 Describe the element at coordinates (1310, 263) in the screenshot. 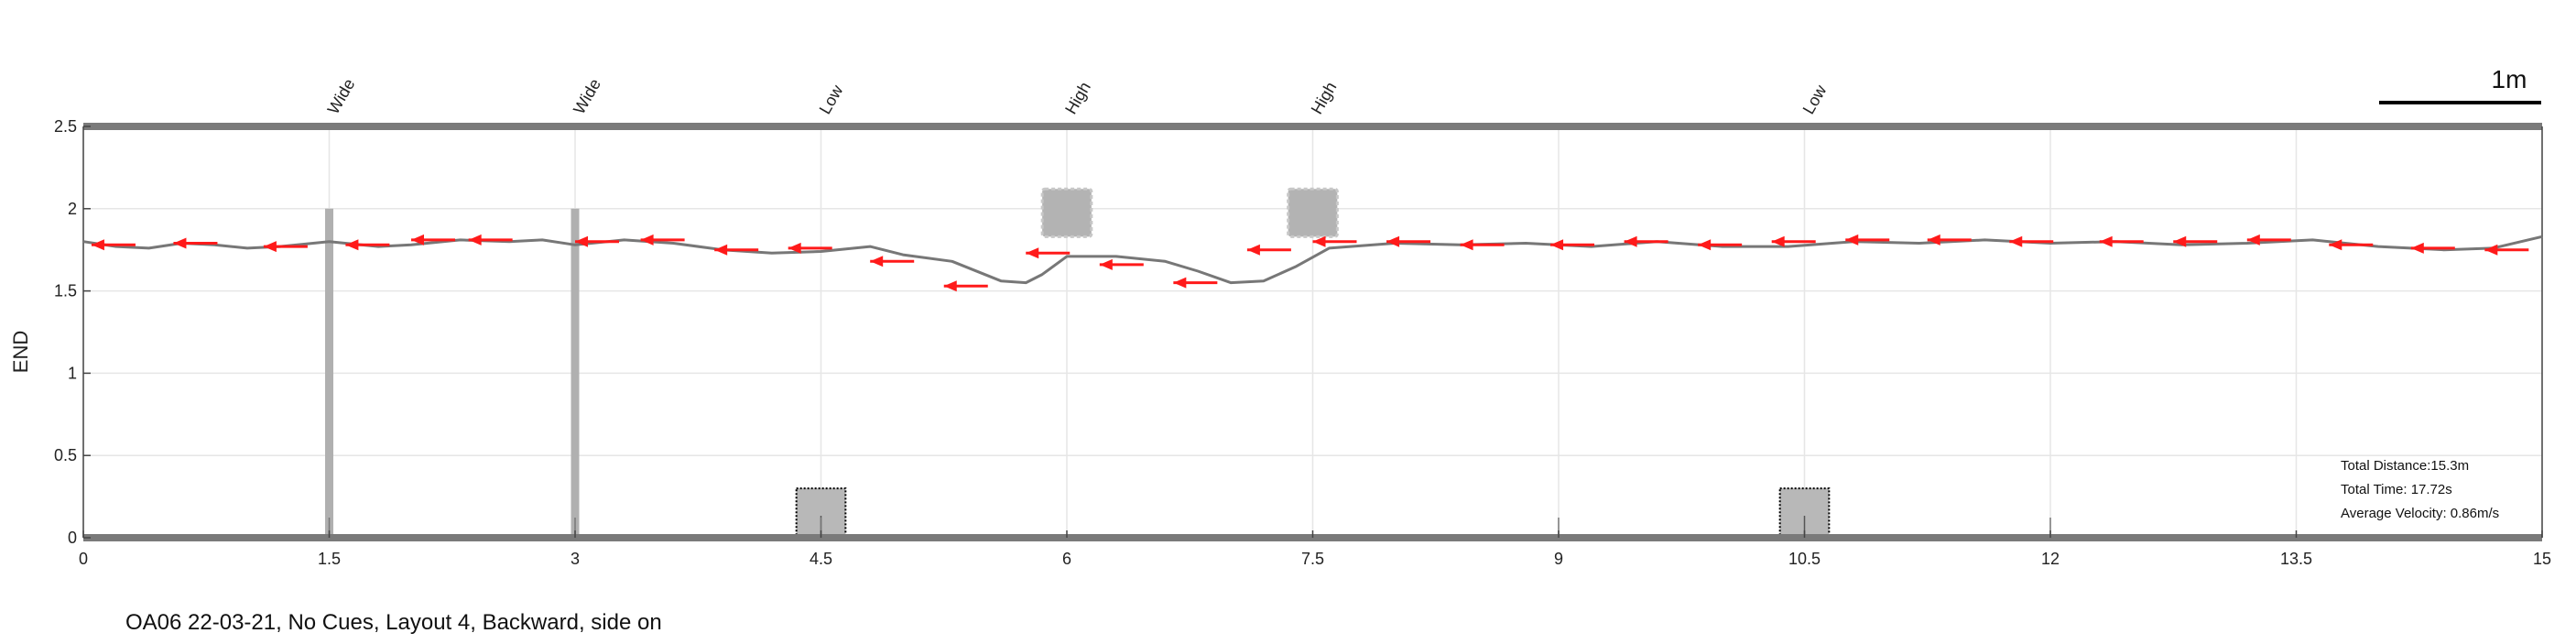

I see `direction-arrows` at that location.